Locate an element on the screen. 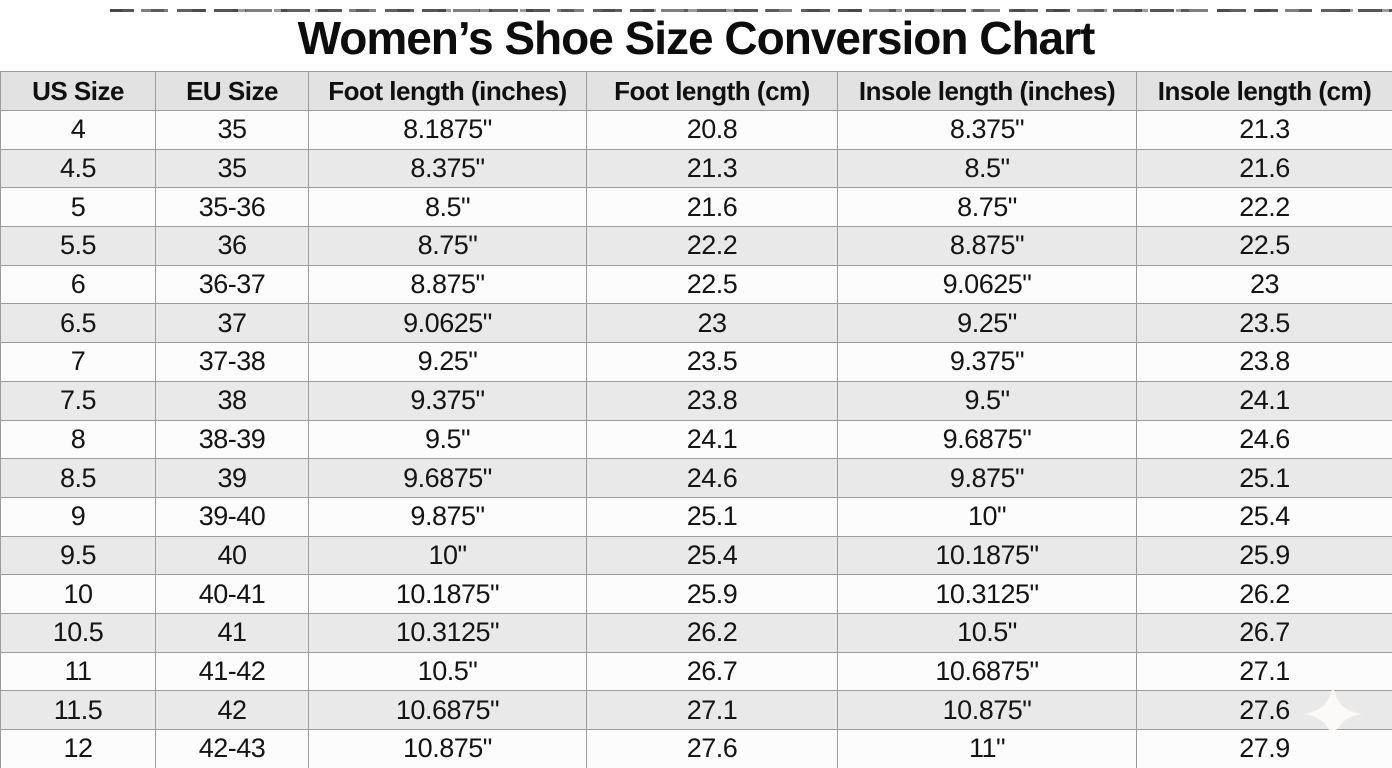  table-cell: 8.5 is located at coordinates (78, 478).